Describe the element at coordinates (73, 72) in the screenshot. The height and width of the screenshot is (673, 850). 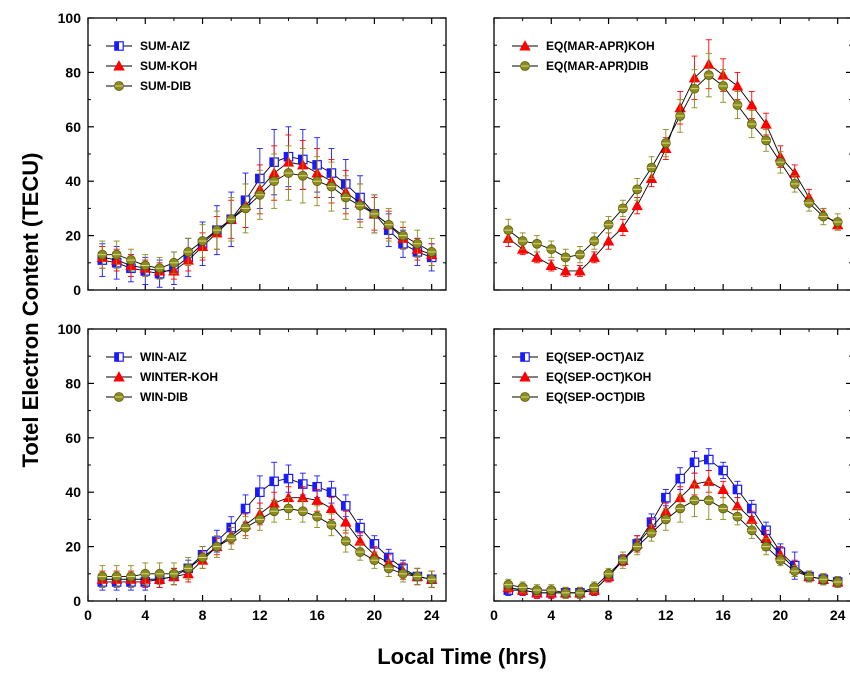
I see `panel-top-left-ytick-label: 80` at that location.